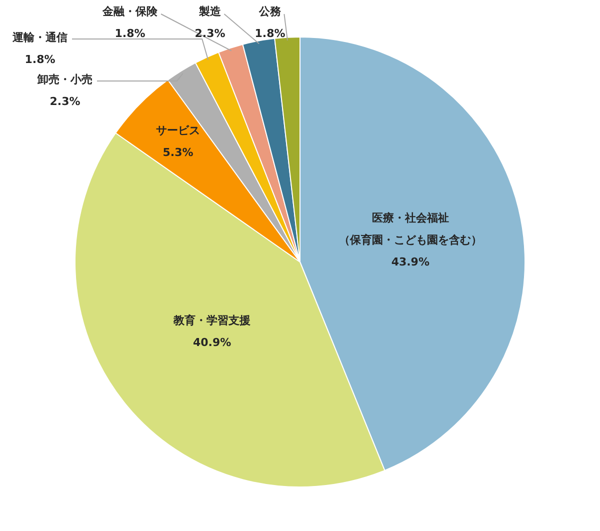 Image resolution: width=600 pixels, height=531 pixels. Describe the element at coordinates (210, 11) in the screenshot. I see `slice-label: 製造` at that location.